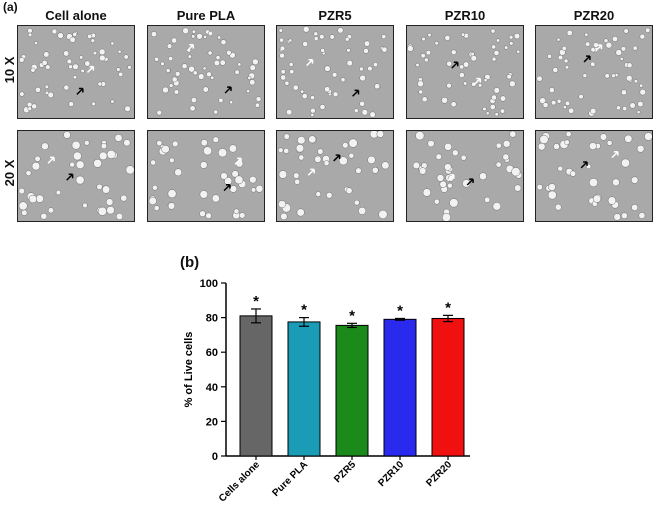 The height and width of the screenshot is (512, 660). I want to click on bar, so click(256, 386).